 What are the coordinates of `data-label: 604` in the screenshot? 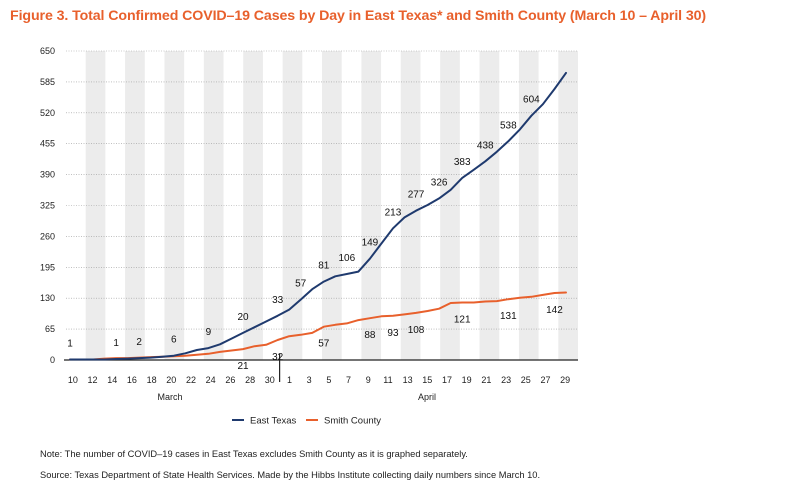 It's located at (531, 100).